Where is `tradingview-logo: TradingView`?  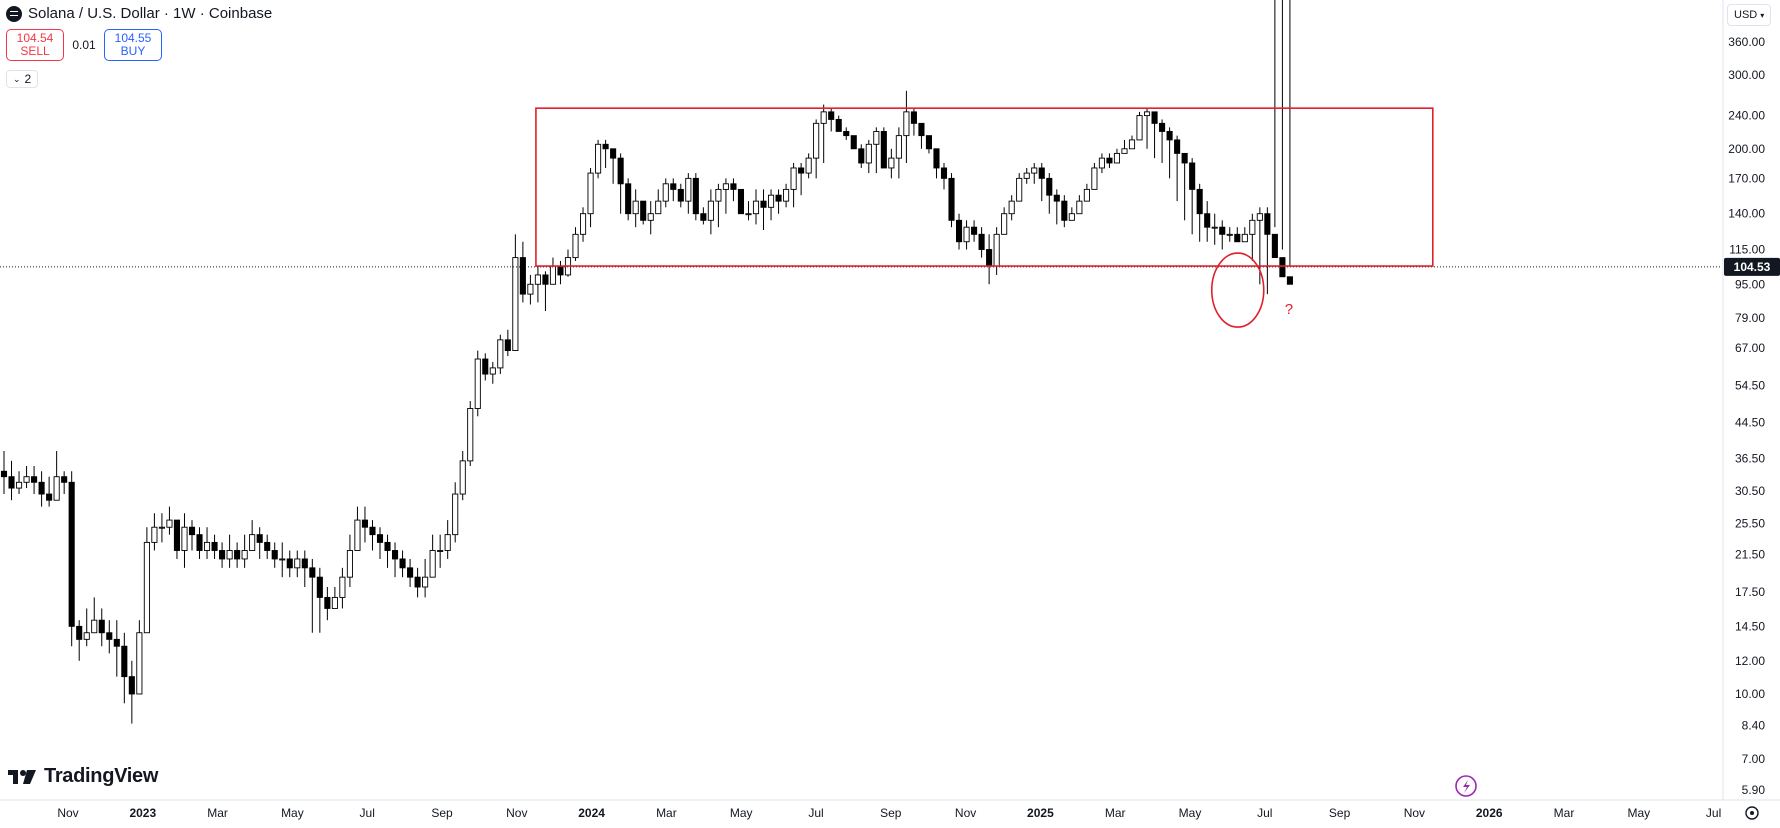 tradingview-logo: TradingView is located at coordinates (83, 776).